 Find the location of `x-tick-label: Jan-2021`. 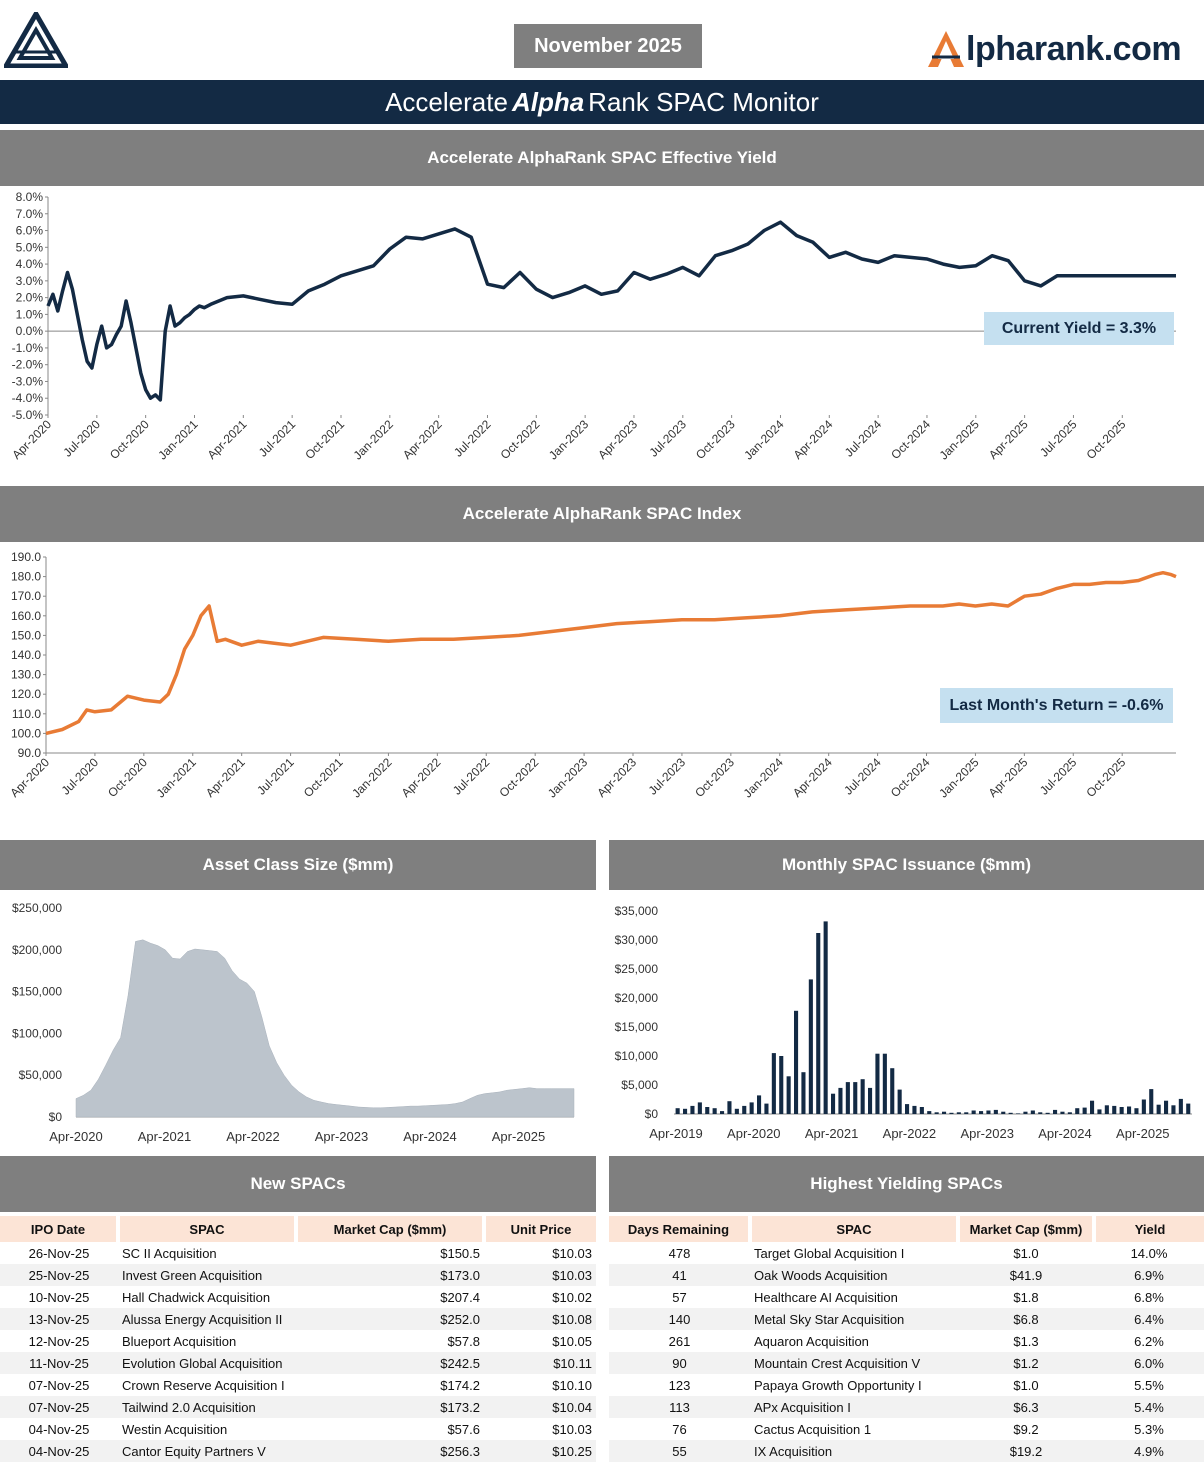

x-tick-label: Jan-2021 is located at coordinates (178, 440).